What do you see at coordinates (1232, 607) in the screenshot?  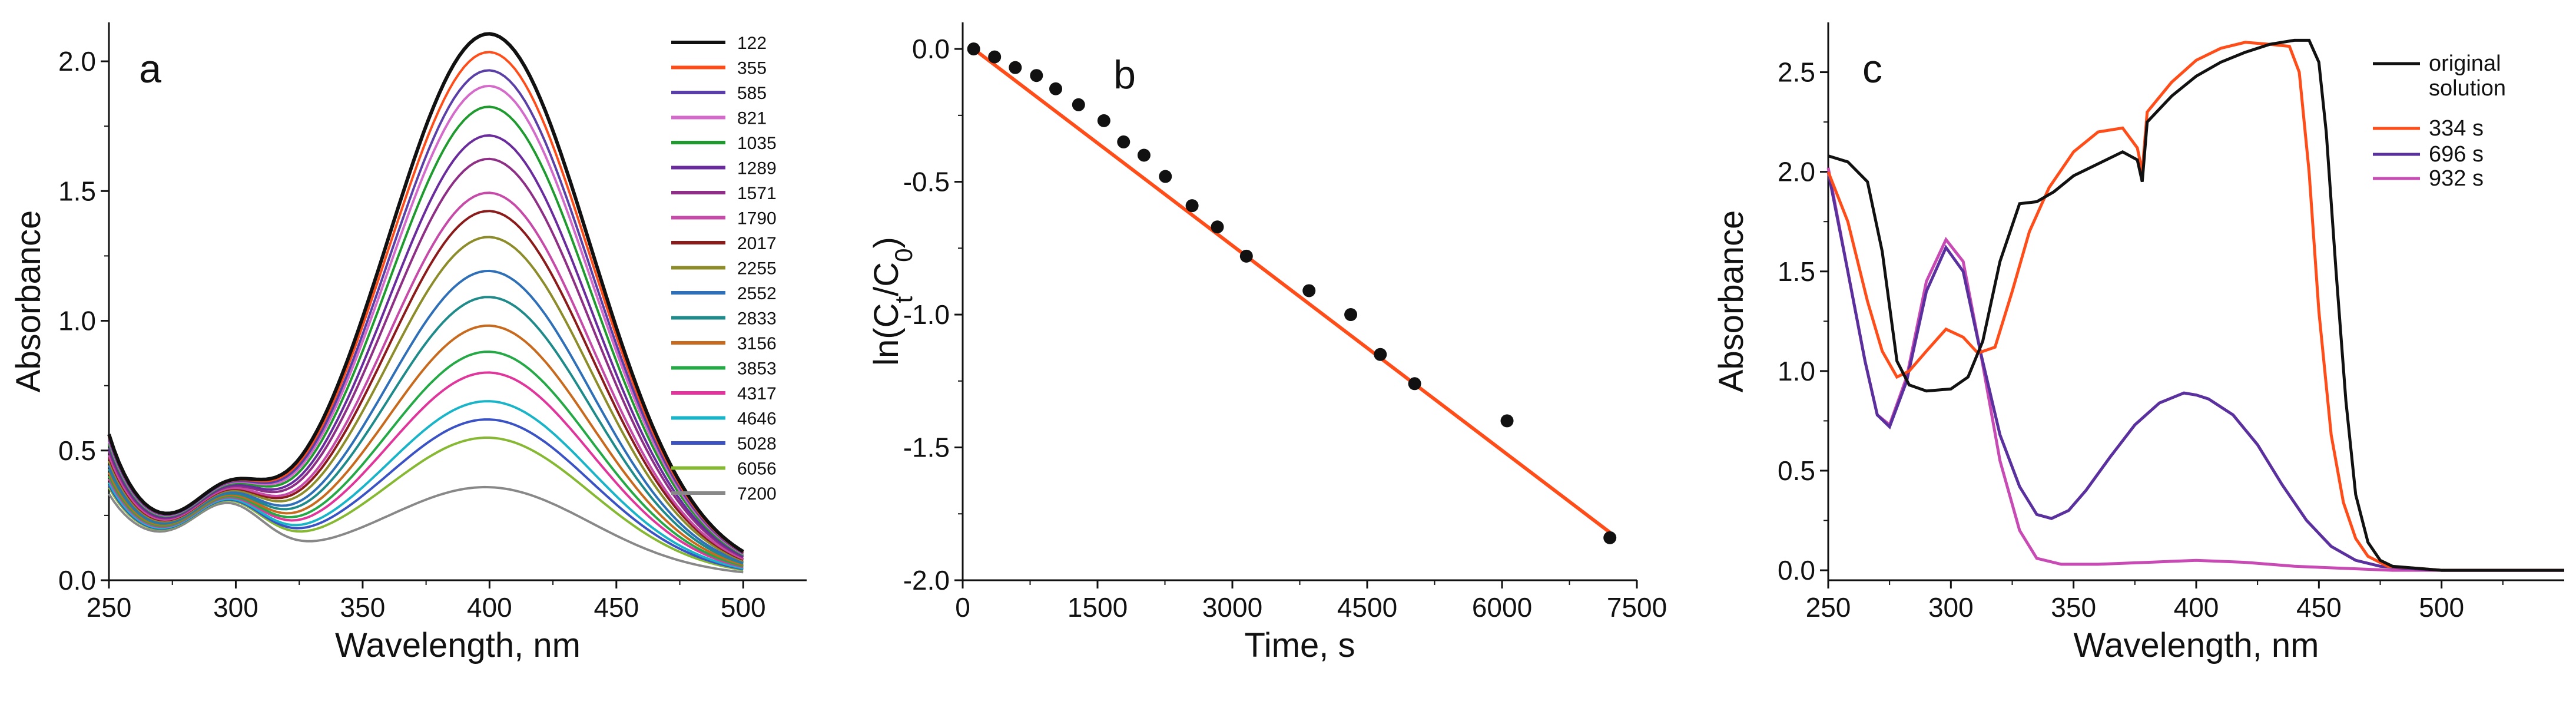 I see `x-tick-label: 3000` at bounding box center [1232, 607].